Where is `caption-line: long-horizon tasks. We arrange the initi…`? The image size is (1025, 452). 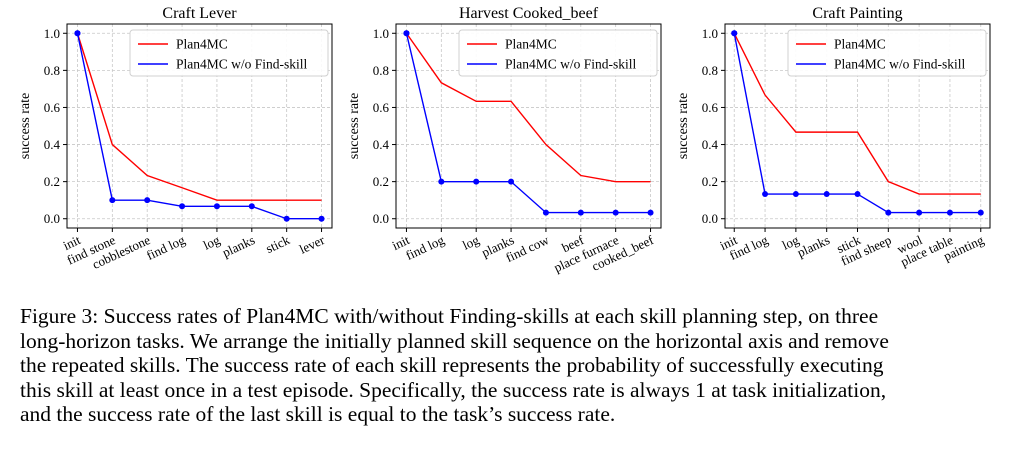 caption-line: long-horizon tasks. We arrange the initi… is located at coordinates (454, 340).